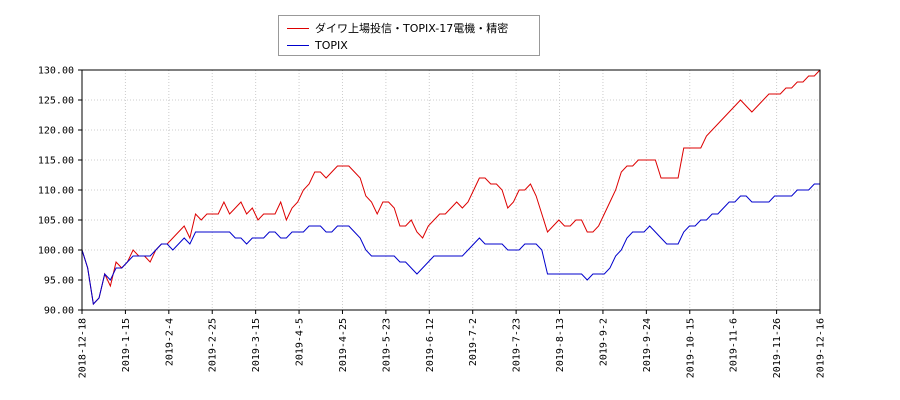 The image size is (900, 400). I want to click on legend-swatch-red, so click(298, 28).